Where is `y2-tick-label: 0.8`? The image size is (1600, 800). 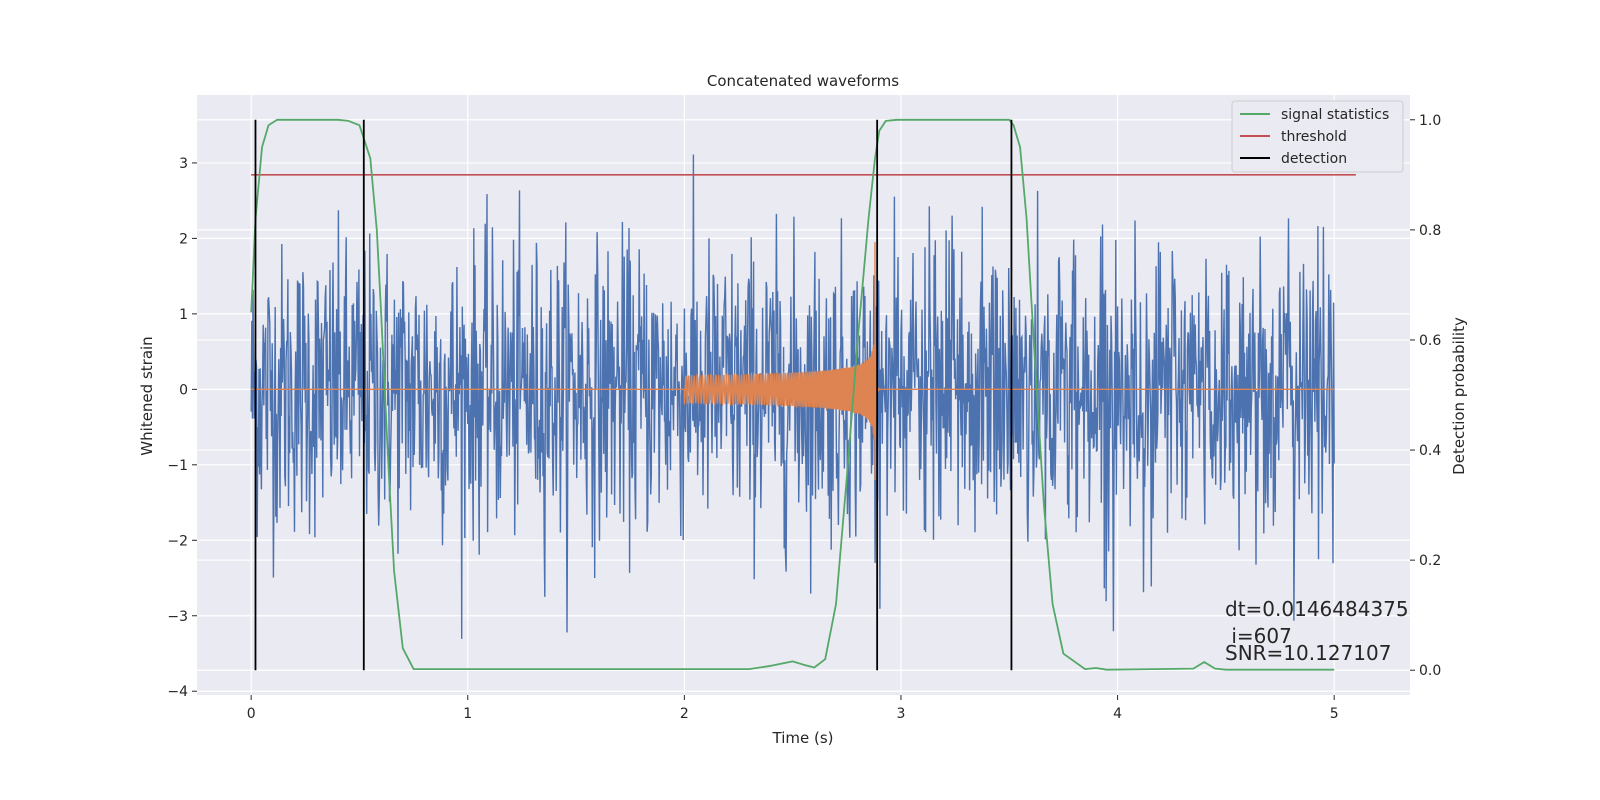
y2-tick-label: 0.8 is located at coordinates (1430, 231).